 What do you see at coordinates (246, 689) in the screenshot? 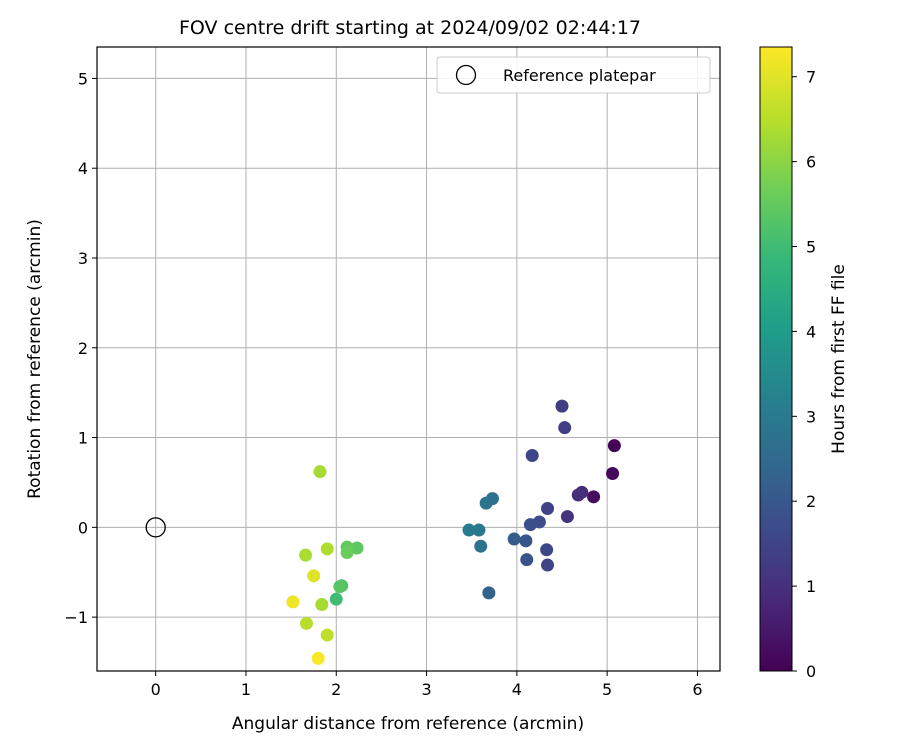
I see `x-tick-label: 1` at bounding box center [246, 689].